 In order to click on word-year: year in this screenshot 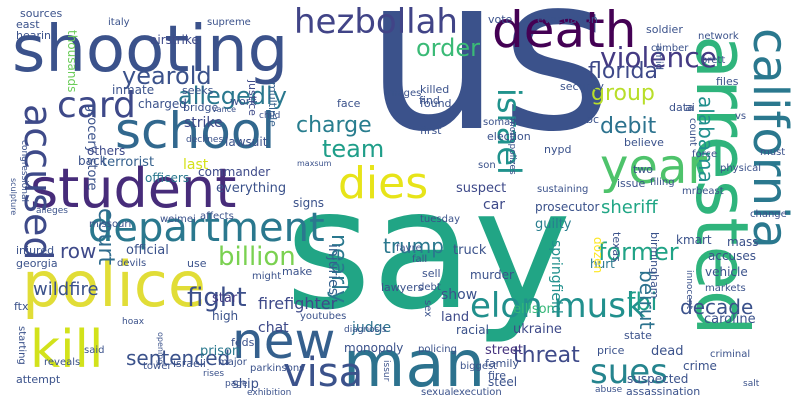, I will do `click(654, 167)`.